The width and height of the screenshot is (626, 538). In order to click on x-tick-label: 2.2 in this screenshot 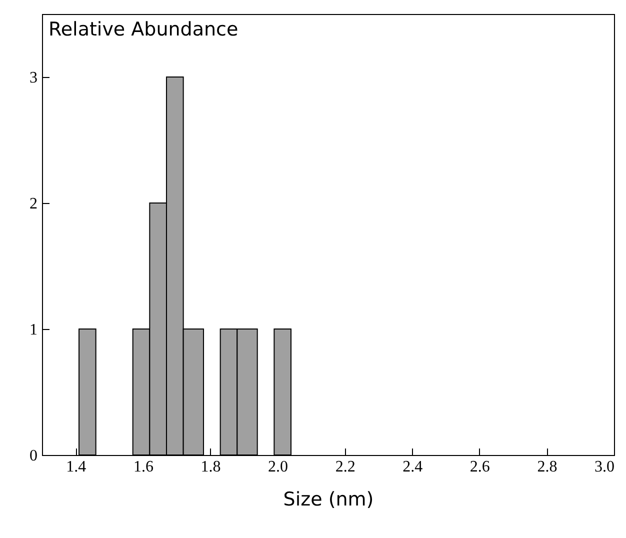, I will do `click(345, 467)`.